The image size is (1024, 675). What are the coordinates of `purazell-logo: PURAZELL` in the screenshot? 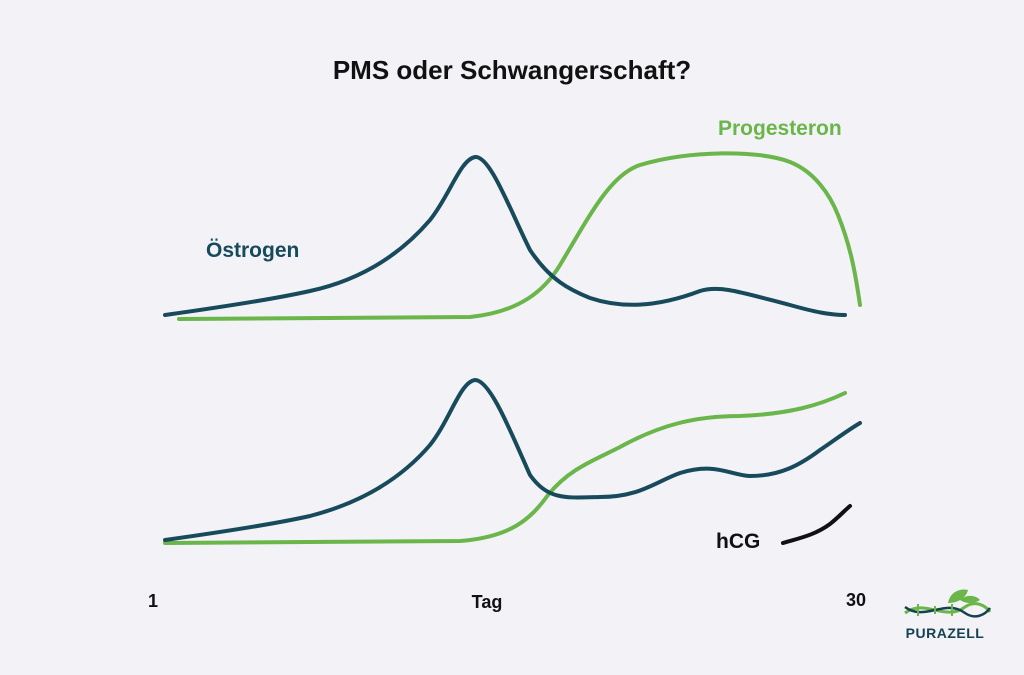 It's located at (948, 615).